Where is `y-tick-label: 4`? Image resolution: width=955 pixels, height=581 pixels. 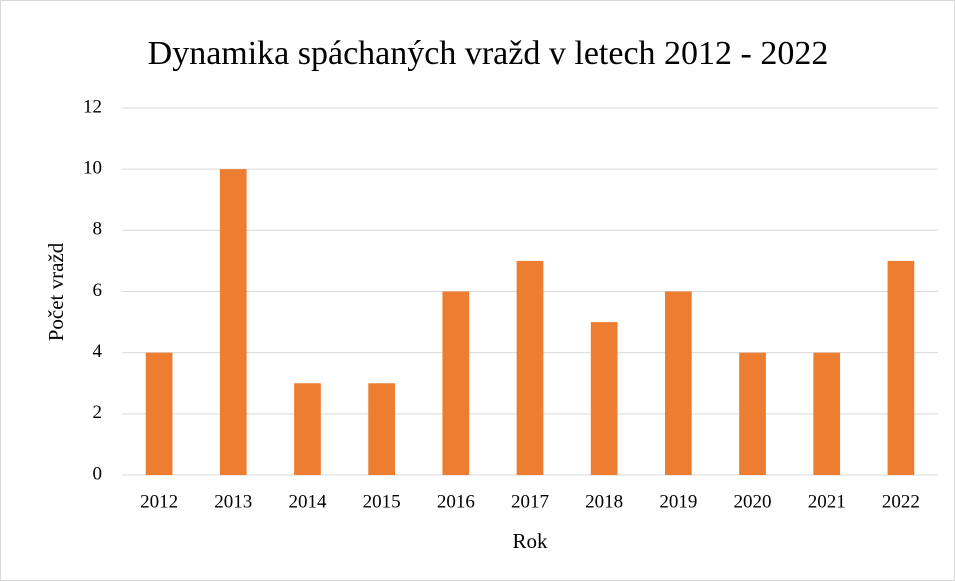
y-tick-label: 4 is located at coordinates (98, 351).